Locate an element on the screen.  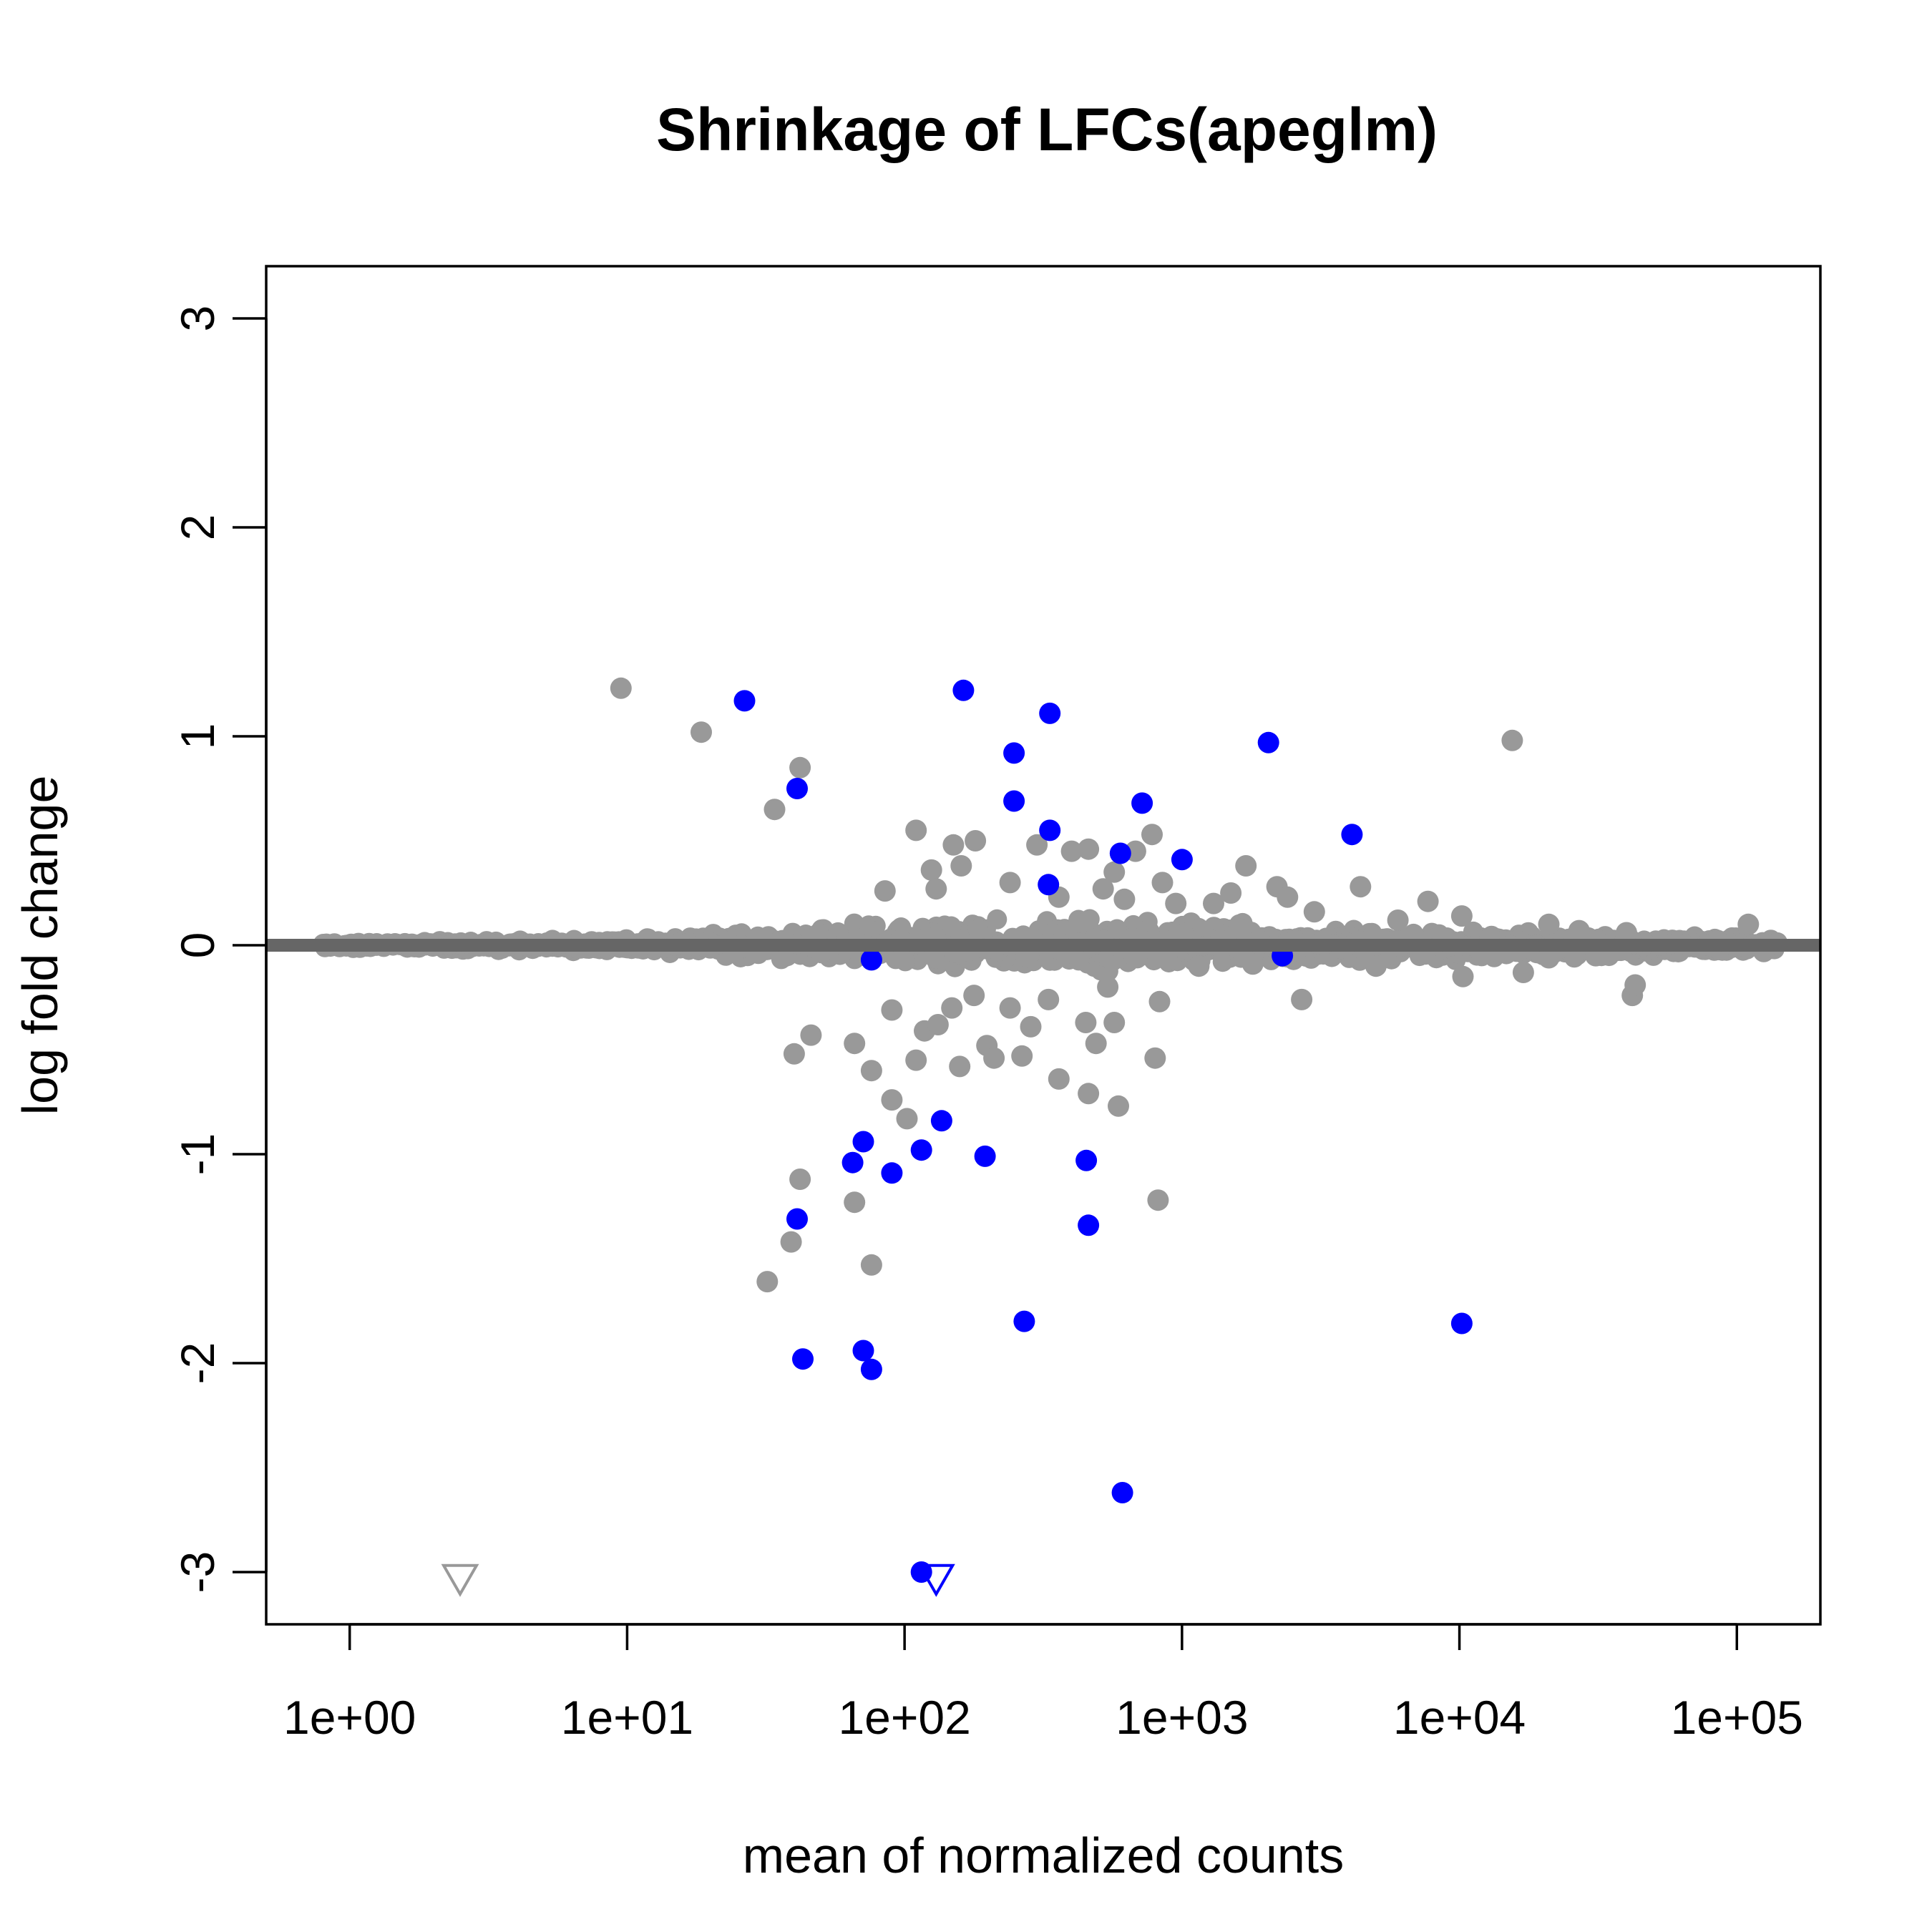
x-tick-label: 1e+01 is located at coordinates (627, 1717).